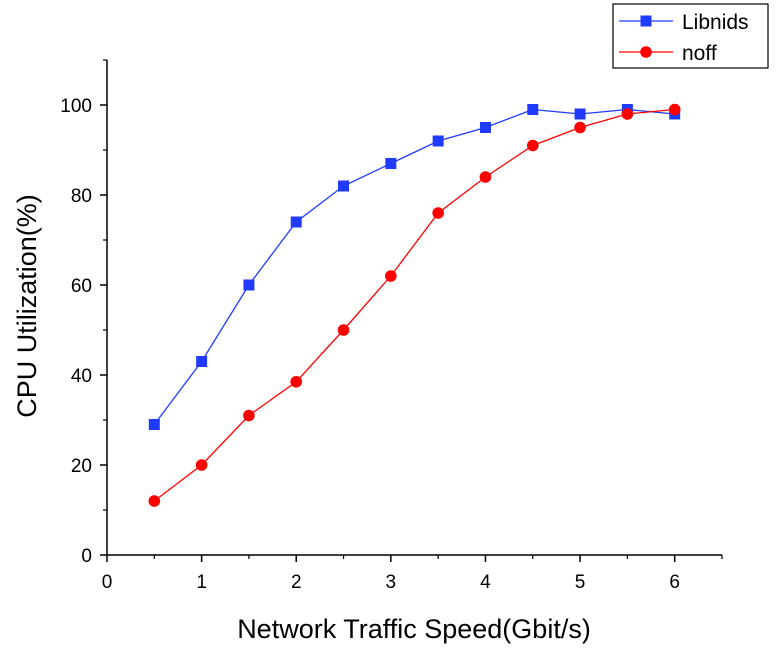 The width and height of the screenshot is (777, 653). Describe the element at coordinates (107, 582) in the screenshot. I see `x-tick-label: 0` at that location.